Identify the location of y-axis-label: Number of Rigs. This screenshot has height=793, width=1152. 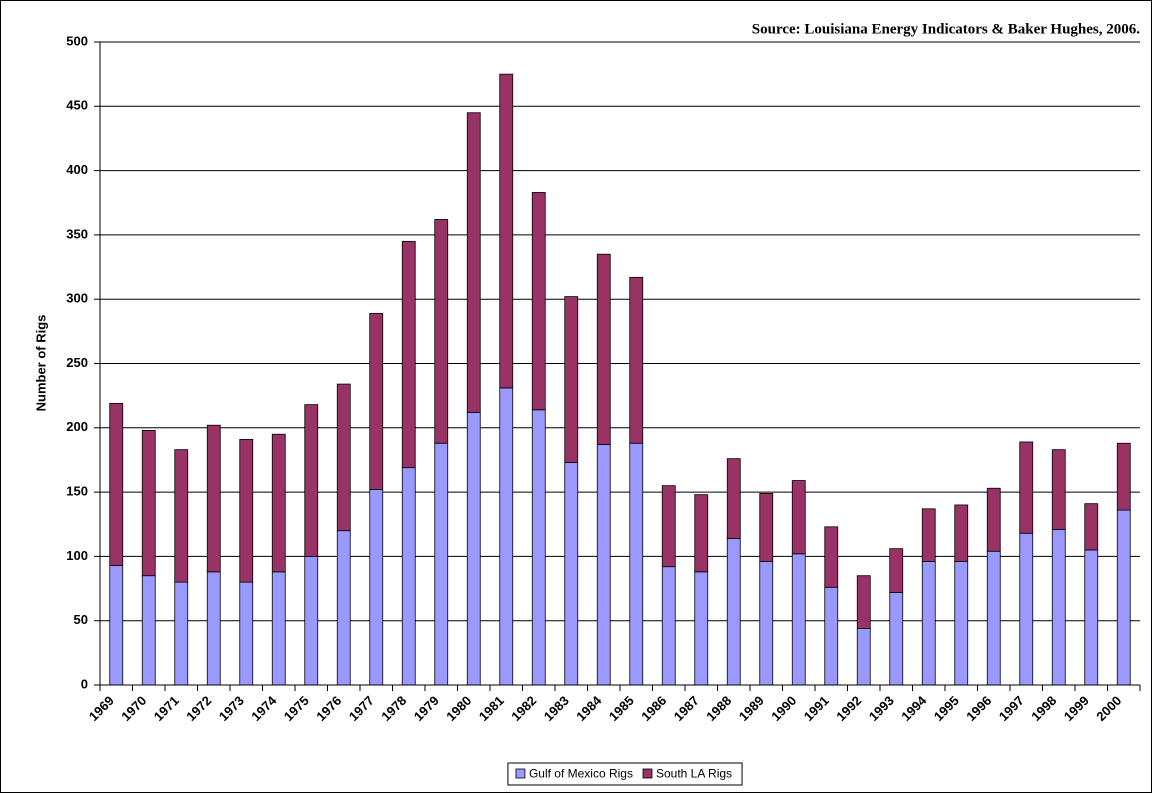
(40, 363).